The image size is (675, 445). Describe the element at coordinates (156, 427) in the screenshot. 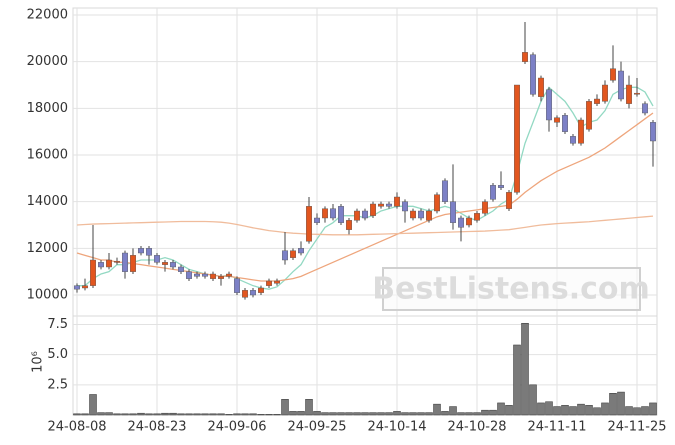

I see `x-tick-label: 24-08-23` at that location.